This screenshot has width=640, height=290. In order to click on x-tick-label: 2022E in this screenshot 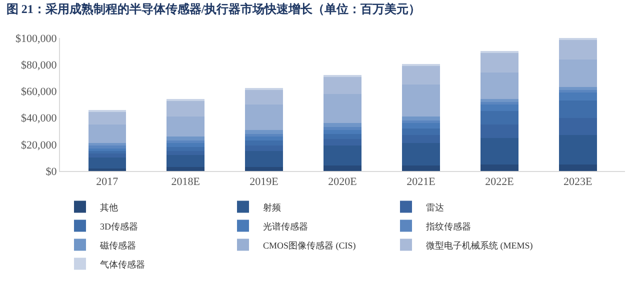, I will do `click(499, 182)`.